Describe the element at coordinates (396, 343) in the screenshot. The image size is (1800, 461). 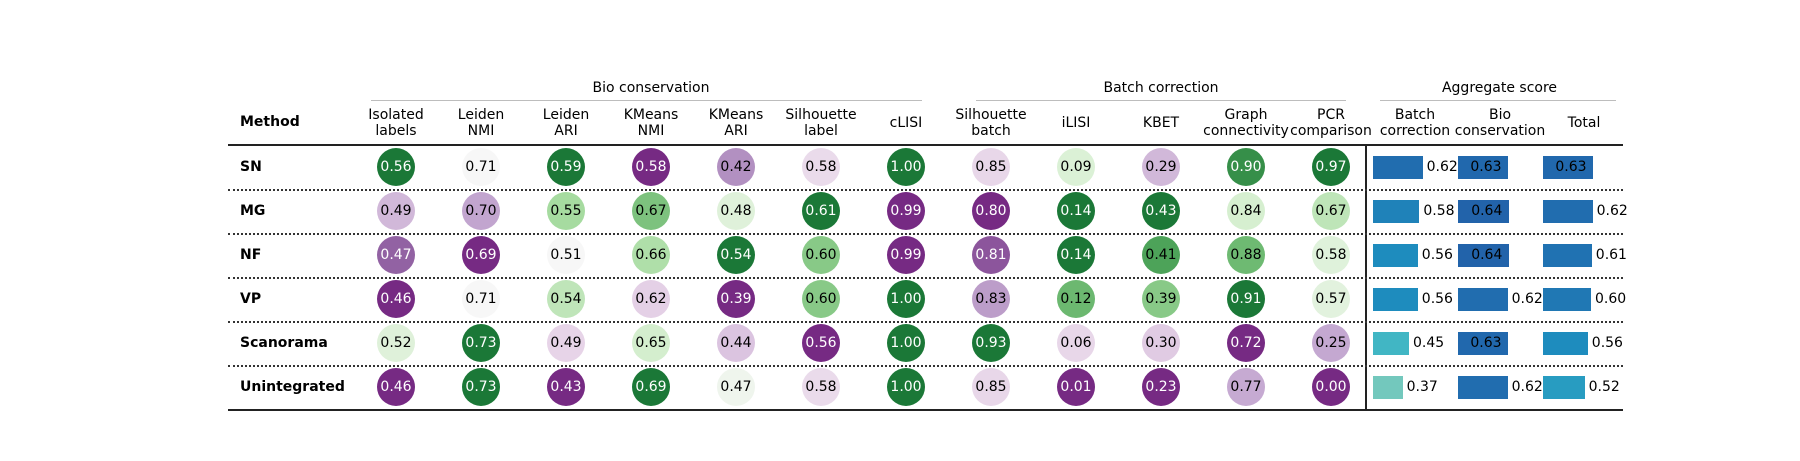
I see `score-circle: 0.52` at that location.